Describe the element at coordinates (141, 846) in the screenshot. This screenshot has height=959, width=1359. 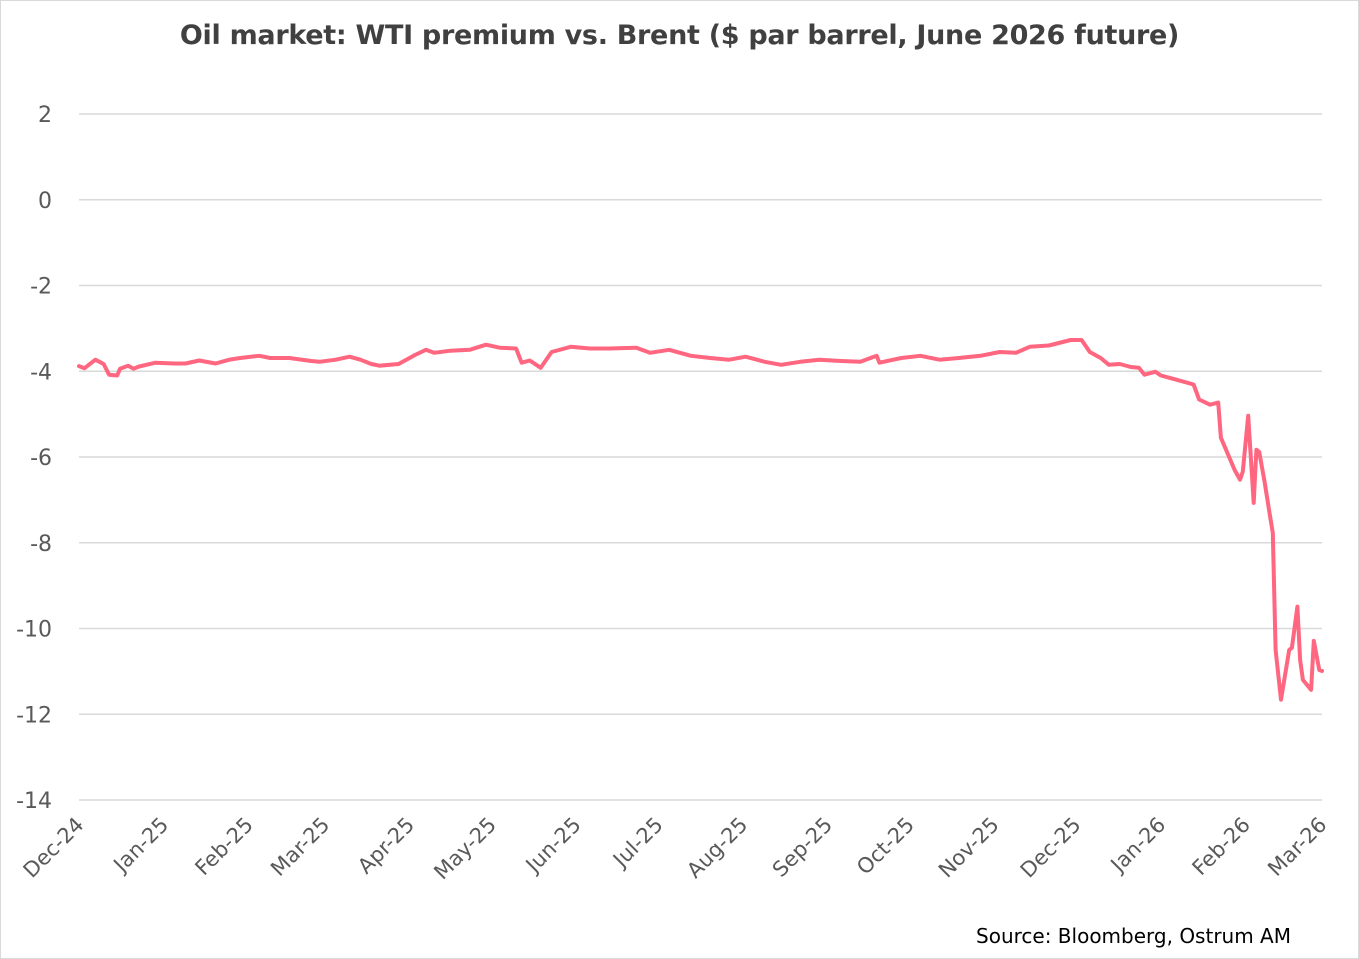
I see `x-tick-label: Jan-25` at that location.